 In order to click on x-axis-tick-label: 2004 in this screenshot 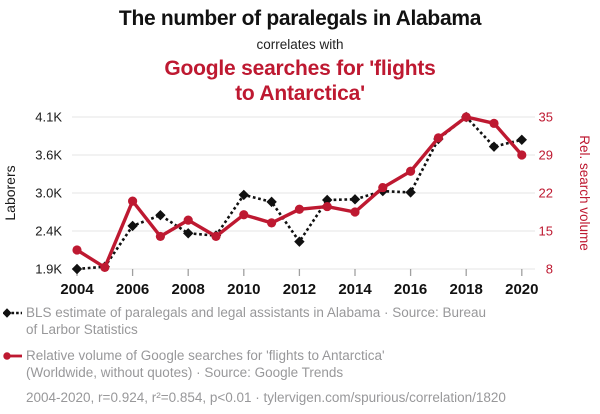, I will do `click(77, 289)`.